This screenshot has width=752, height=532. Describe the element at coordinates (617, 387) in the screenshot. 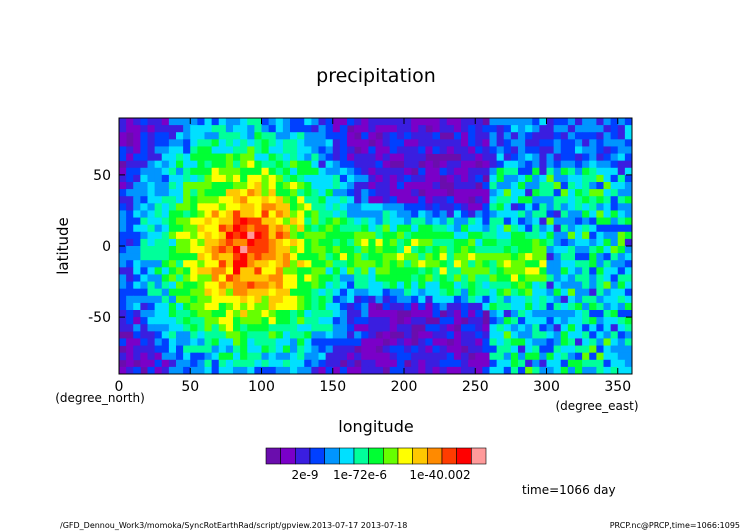

I see `x-tick-label: 350` at that location.